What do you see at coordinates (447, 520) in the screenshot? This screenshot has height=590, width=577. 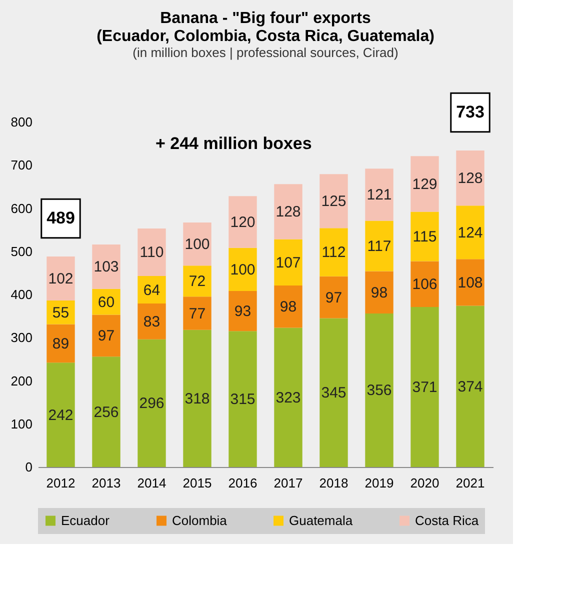 I see `legend-label: Costa Rica` at bounding box center [447, 520].